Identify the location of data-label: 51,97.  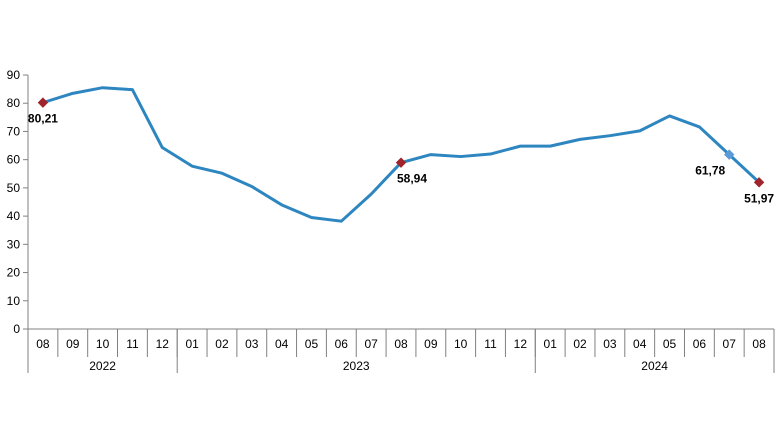
(759, 198).